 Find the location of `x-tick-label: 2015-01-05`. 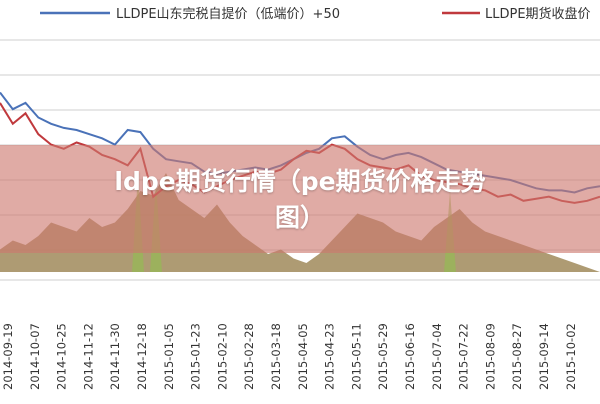

x-tick-label: 2015-01-05 is located at coordinates (169, 356).